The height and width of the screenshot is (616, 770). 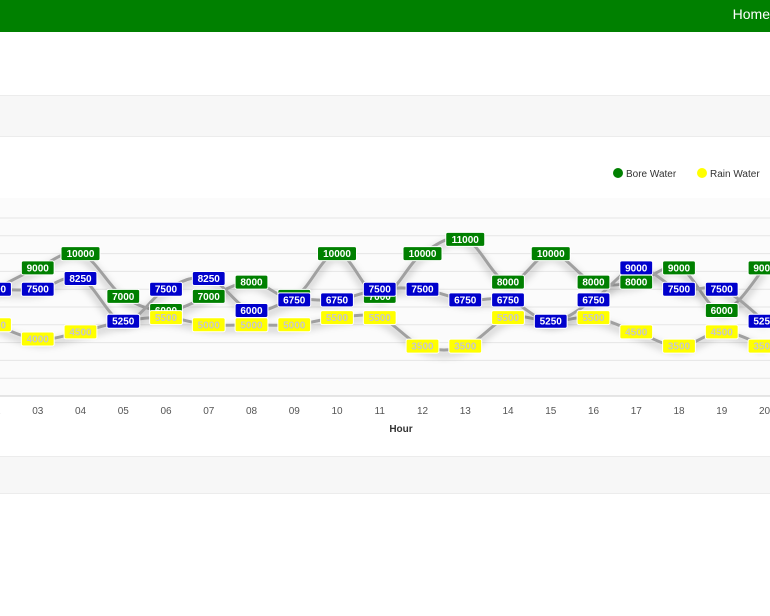 What do you see at coordinates (637, 411) in the screenshot?
I see `x-tick-label: 17` at bounding box center [637, 411].